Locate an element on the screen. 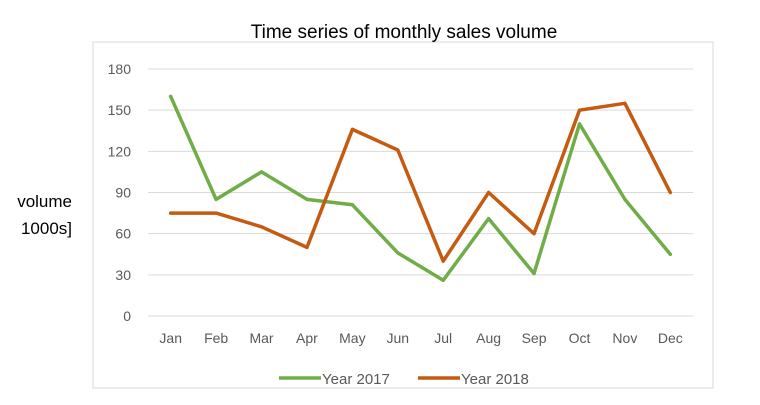  y-tick-label: 90 is located at coordinates (123, 193).